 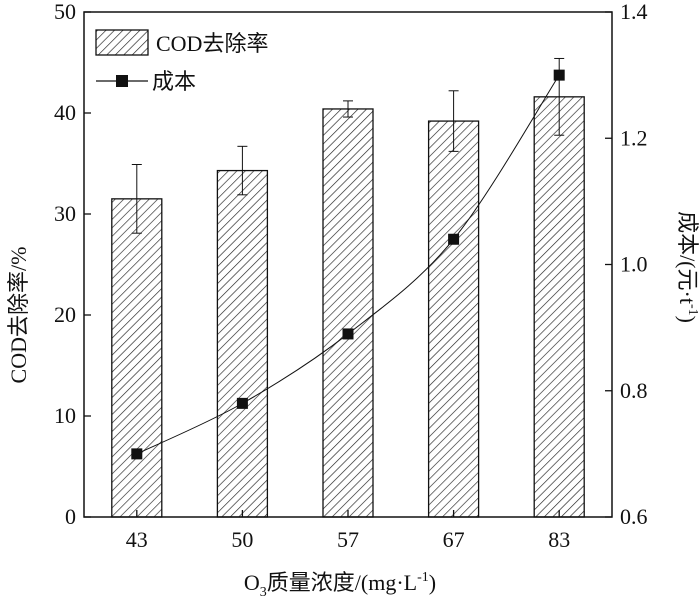 What do you see at coordinates (65, 415) in the screenshot?
I see `left-tick-label-10: 10` at bounding box center [65, 415].